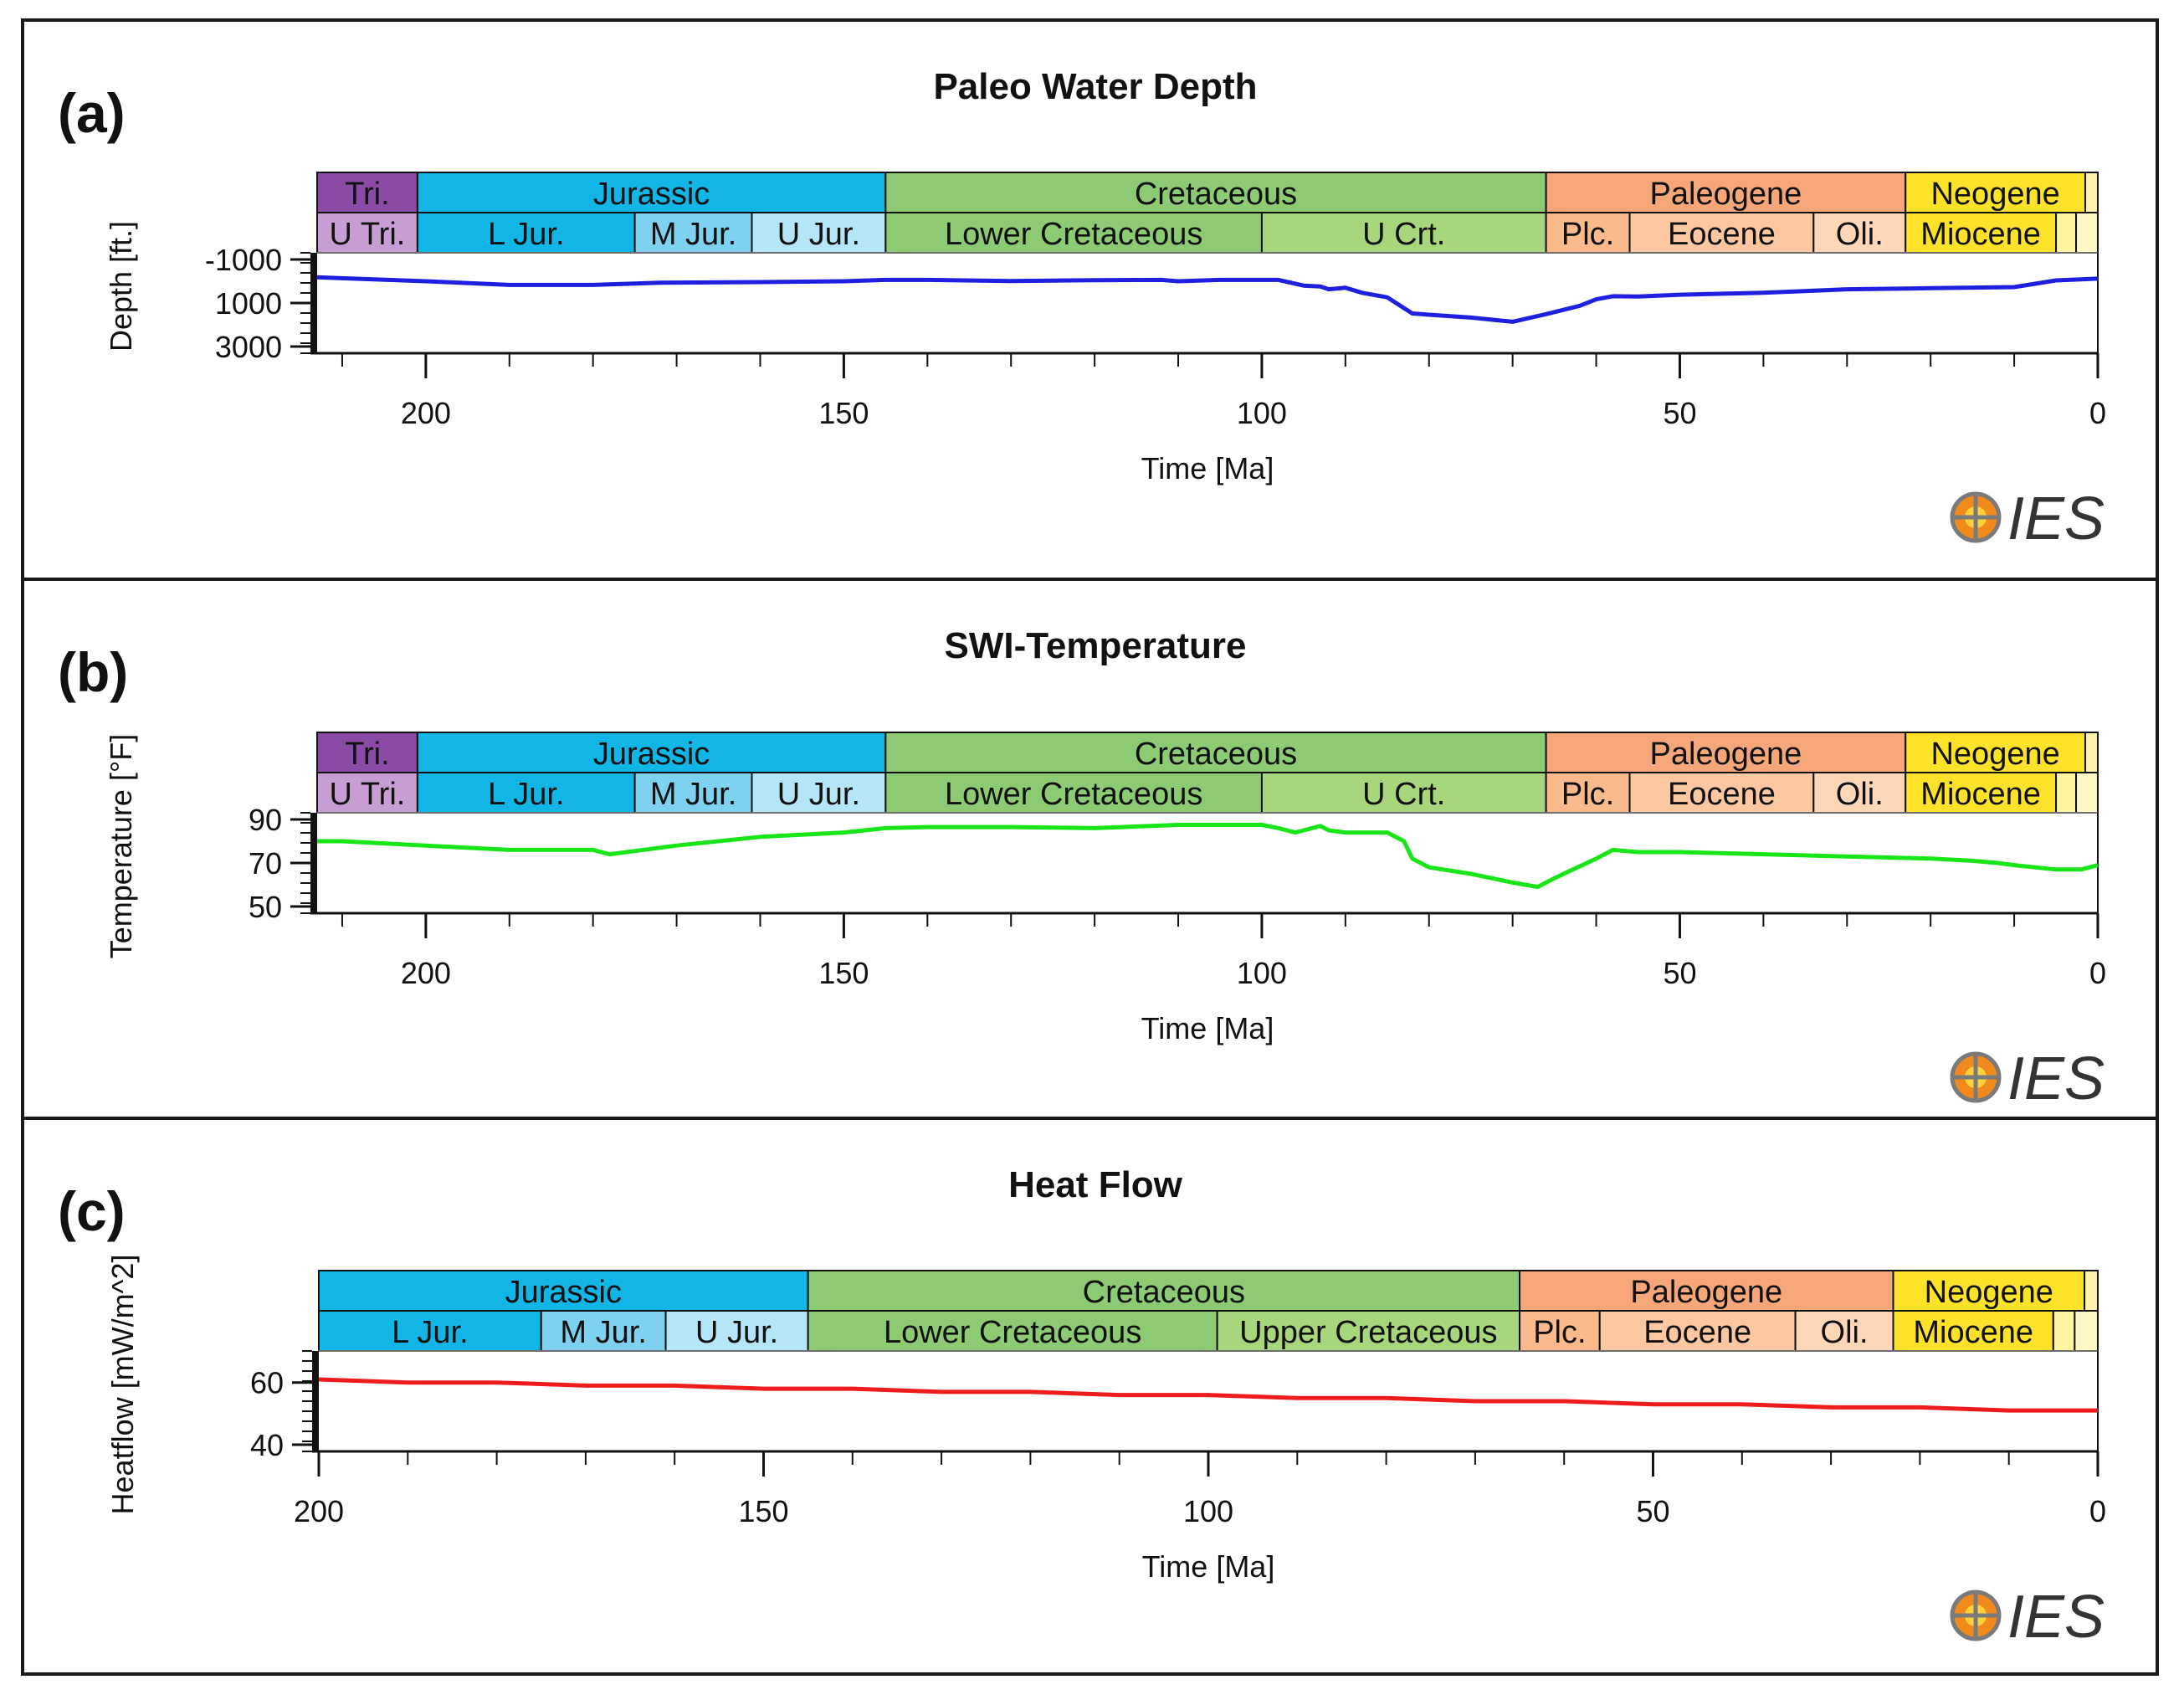 This screenshot has height=1700, width=2184. I want to click on epoch-band-label: Miocene, so click(1981, 234).